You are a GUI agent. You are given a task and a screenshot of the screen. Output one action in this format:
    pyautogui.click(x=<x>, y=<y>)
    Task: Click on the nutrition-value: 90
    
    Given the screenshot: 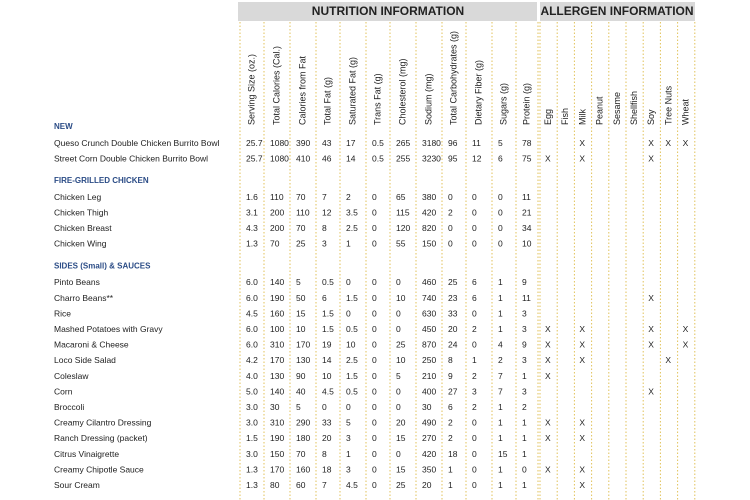 What is the action you would take?
    pyautogui.click(x=301, y=376)
    